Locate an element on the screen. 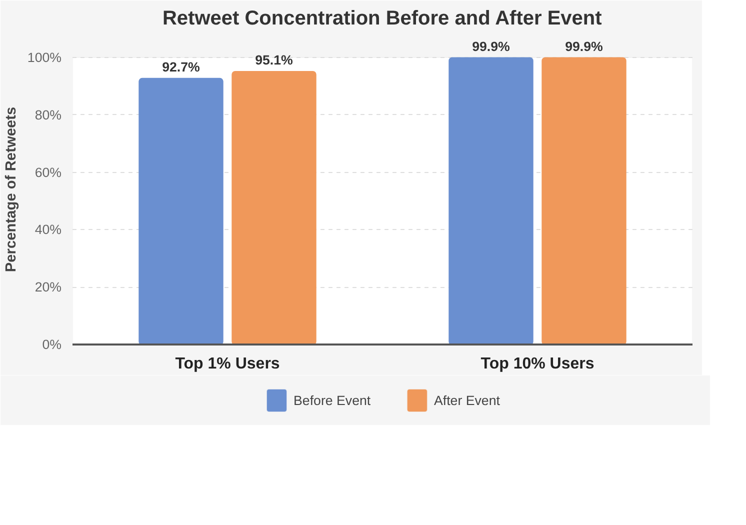  x-tick-label: Top 1% Users is located at coordinates (227, 364).